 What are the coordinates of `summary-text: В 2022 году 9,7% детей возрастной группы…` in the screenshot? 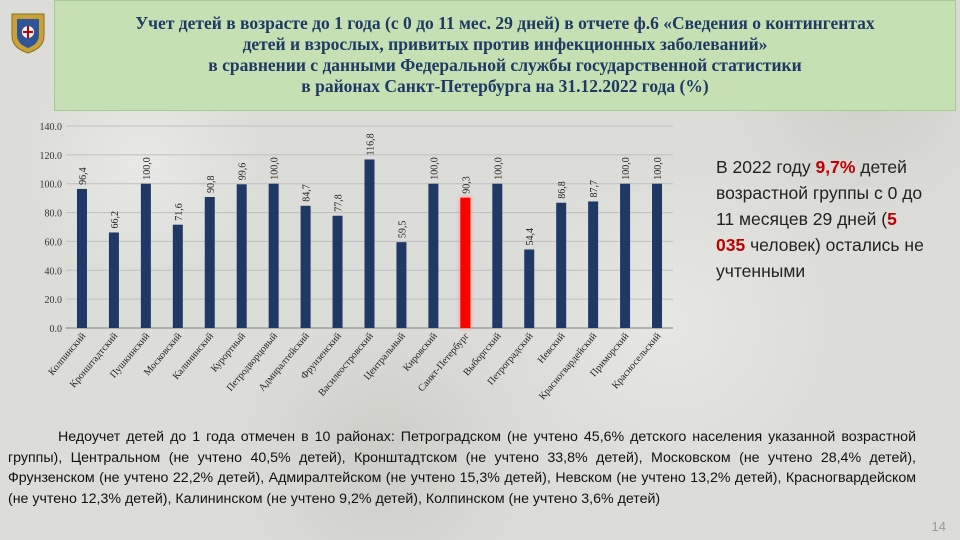 It's located at (821, 219).